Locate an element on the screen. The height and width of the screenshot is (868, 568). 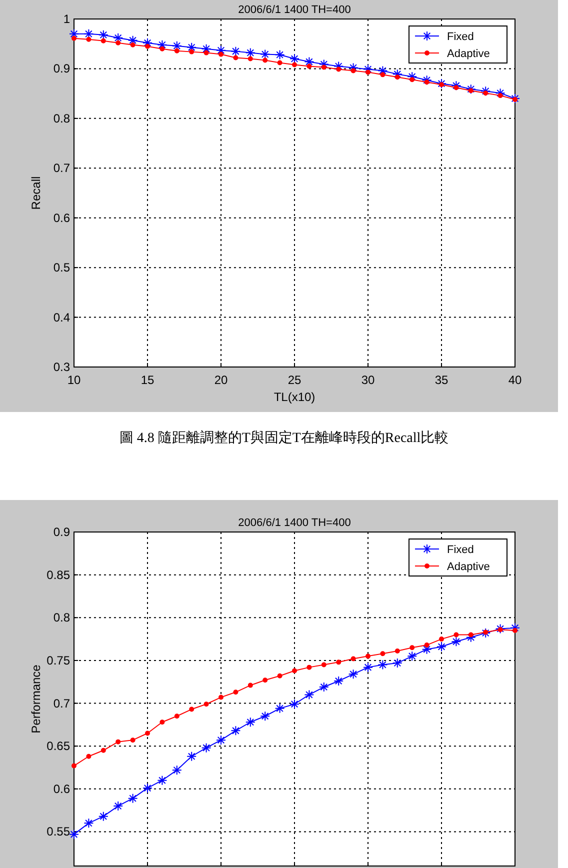
x-tick-label: 30 is located at coordinates (368, 380).